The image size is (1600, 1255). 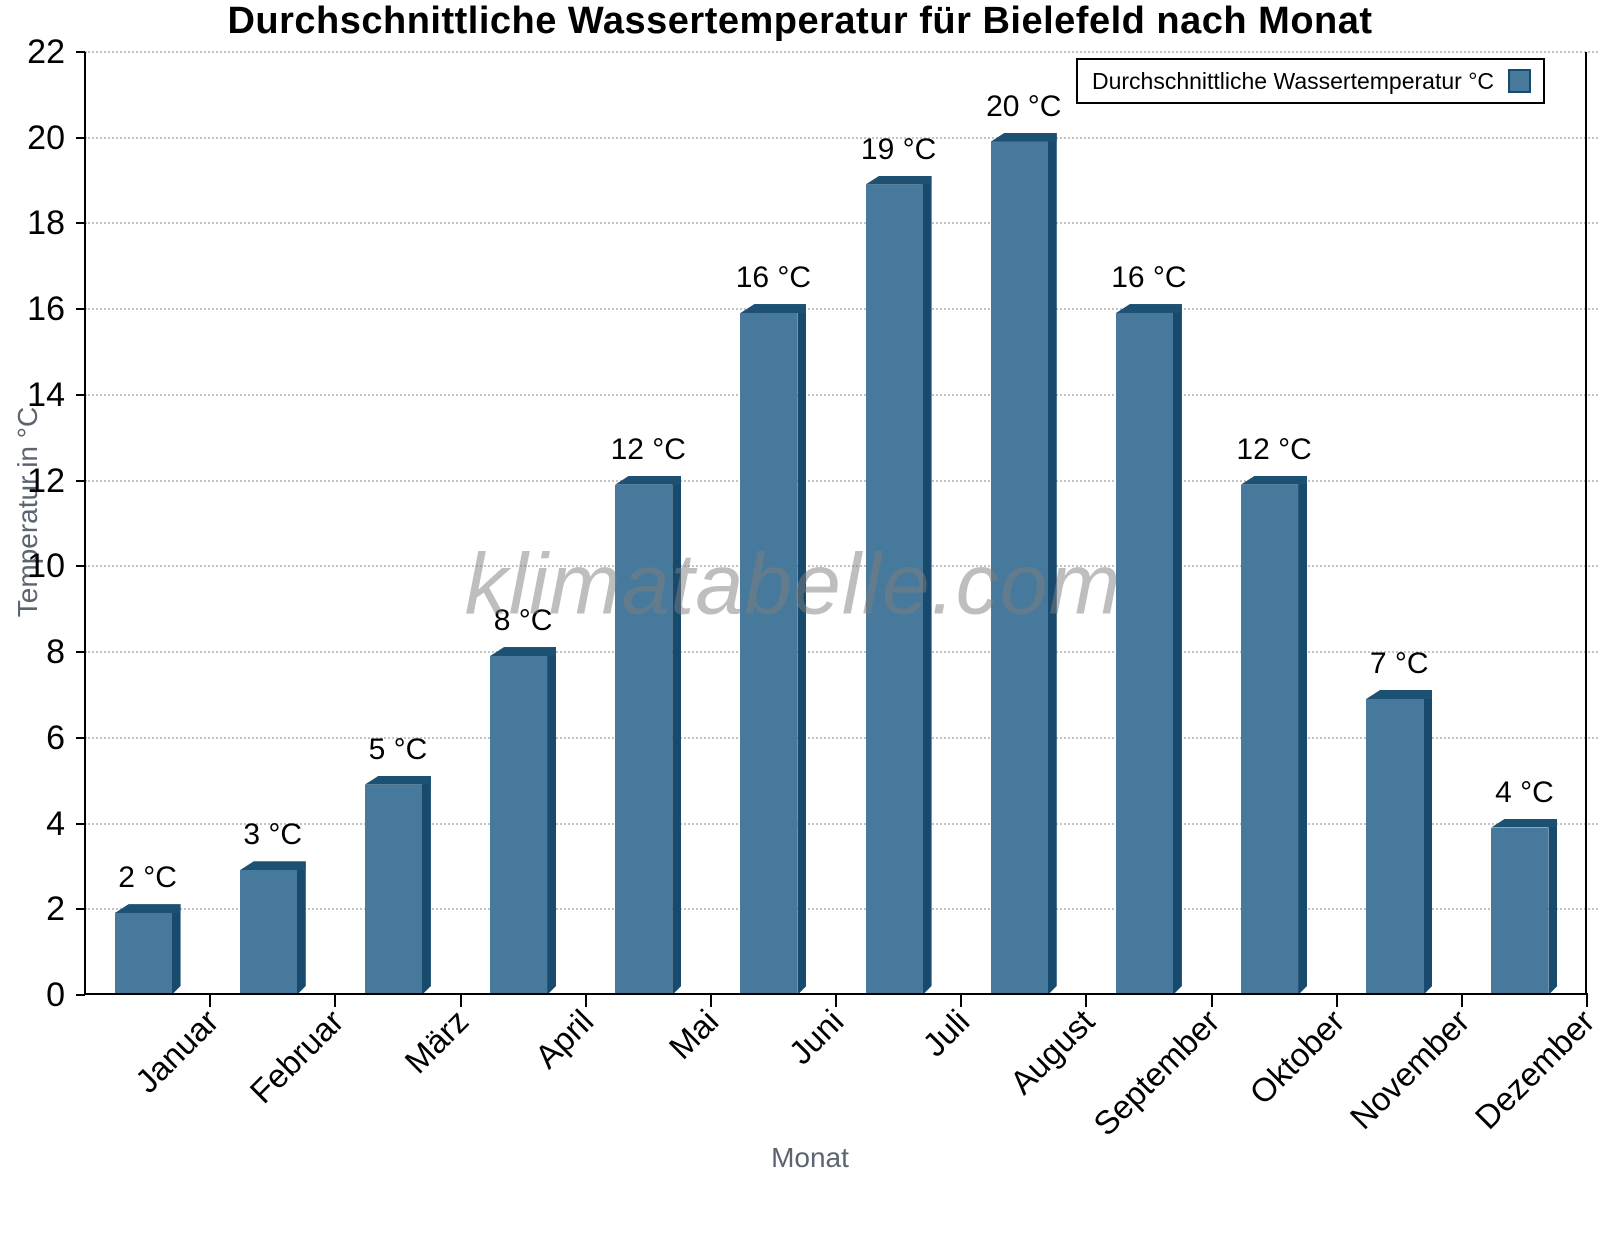 What do you see at coordinates (836, 994) in the screenshot?
I see `x-axis-line` at bounding box center [836, 994].